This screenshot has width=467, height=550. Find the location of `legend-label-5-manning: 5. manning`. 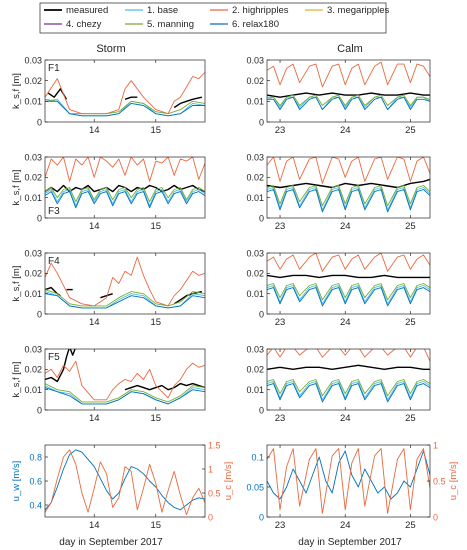

legend-label-5-manning: 5. manning is located at coordinates (170, 24).